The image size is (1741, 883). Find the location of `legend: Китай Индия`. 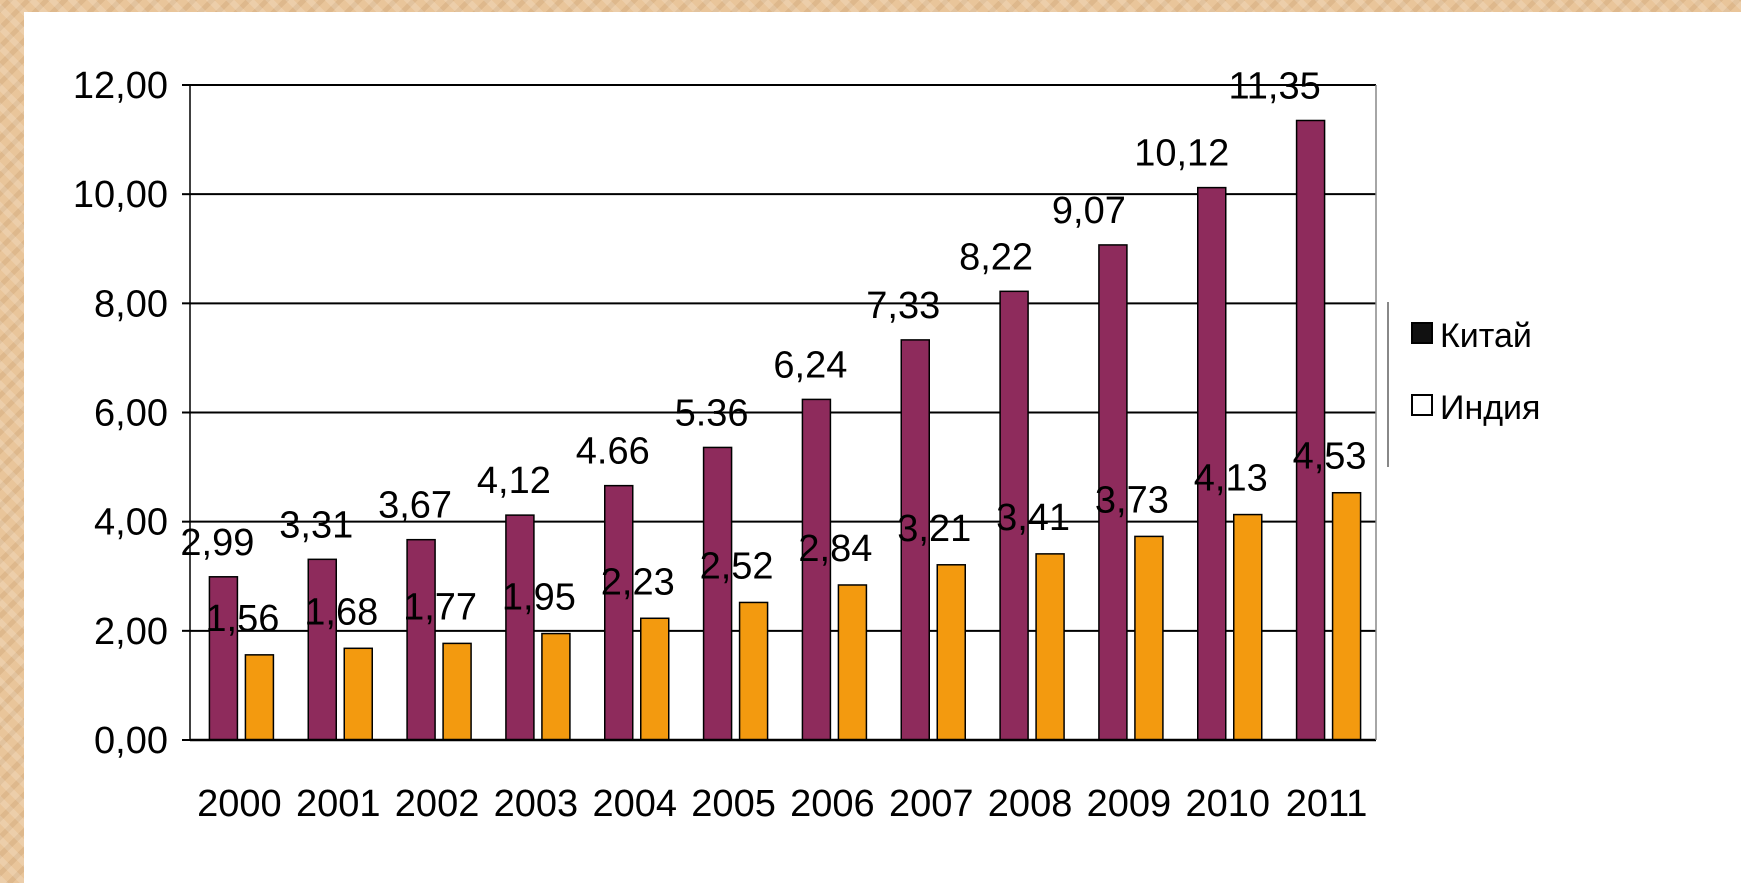

legend: Китай Индия is located at coordinates (1463, 384).